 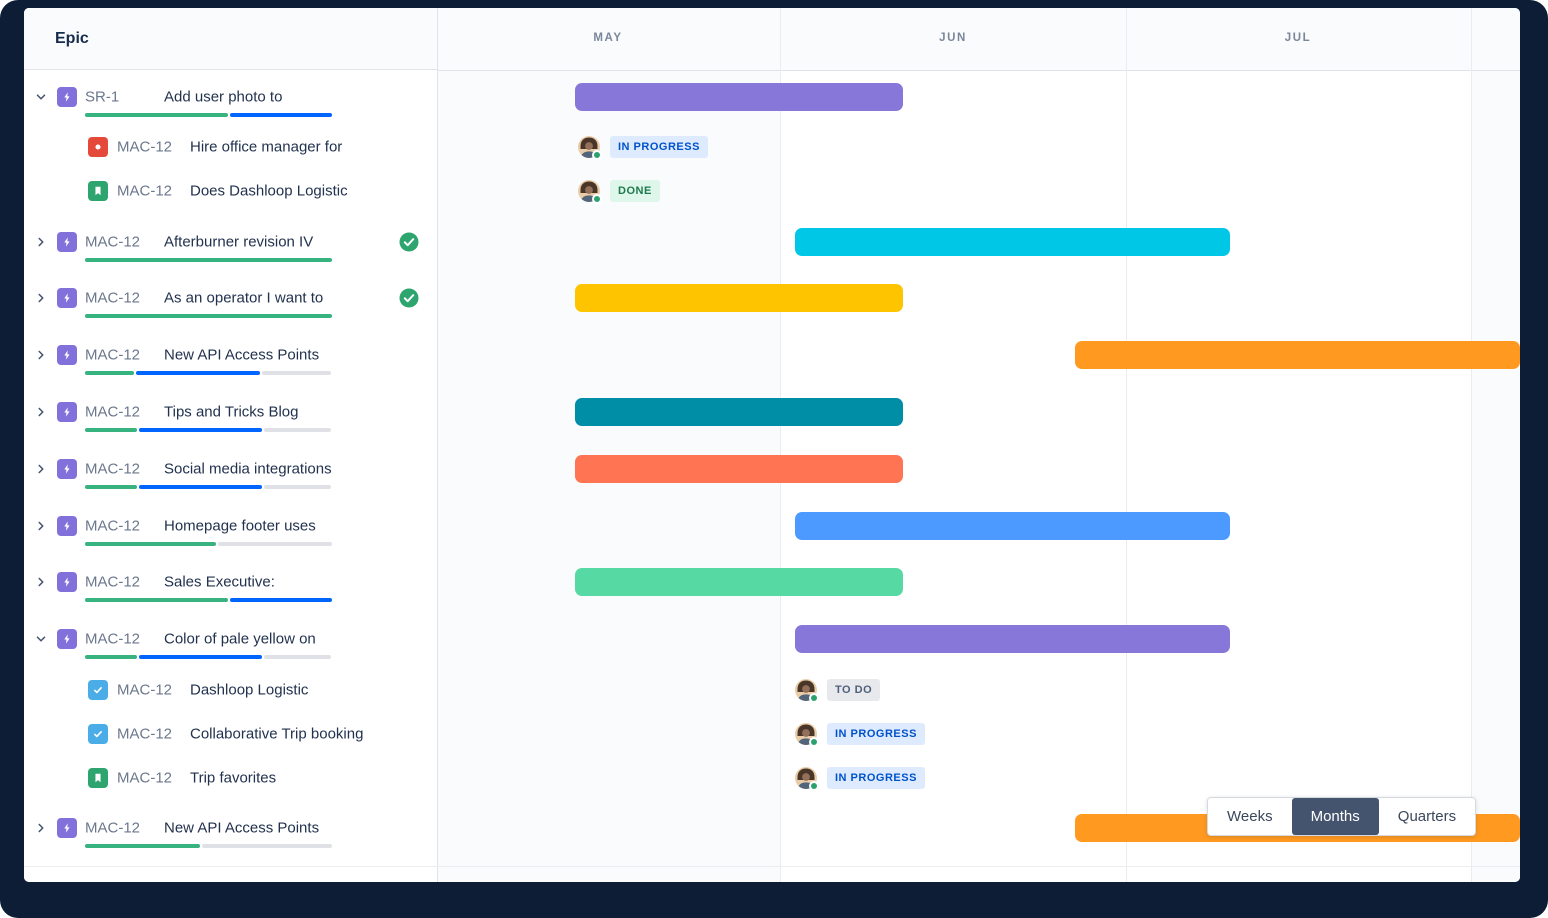 I want to click on epic-column-header: Epic, so click(x=230, y=39).